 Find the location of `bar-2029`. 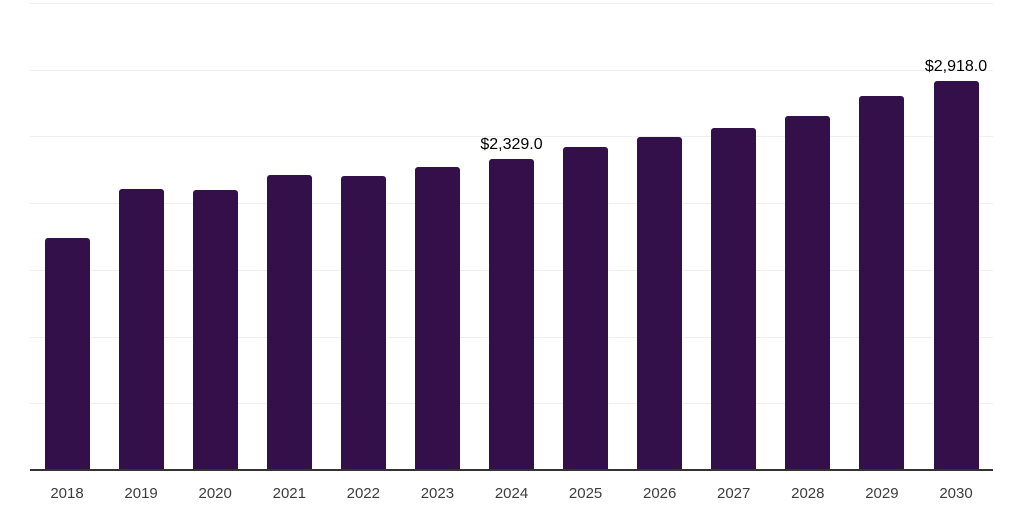

bar-2029 is located at coordinates (882, 282).